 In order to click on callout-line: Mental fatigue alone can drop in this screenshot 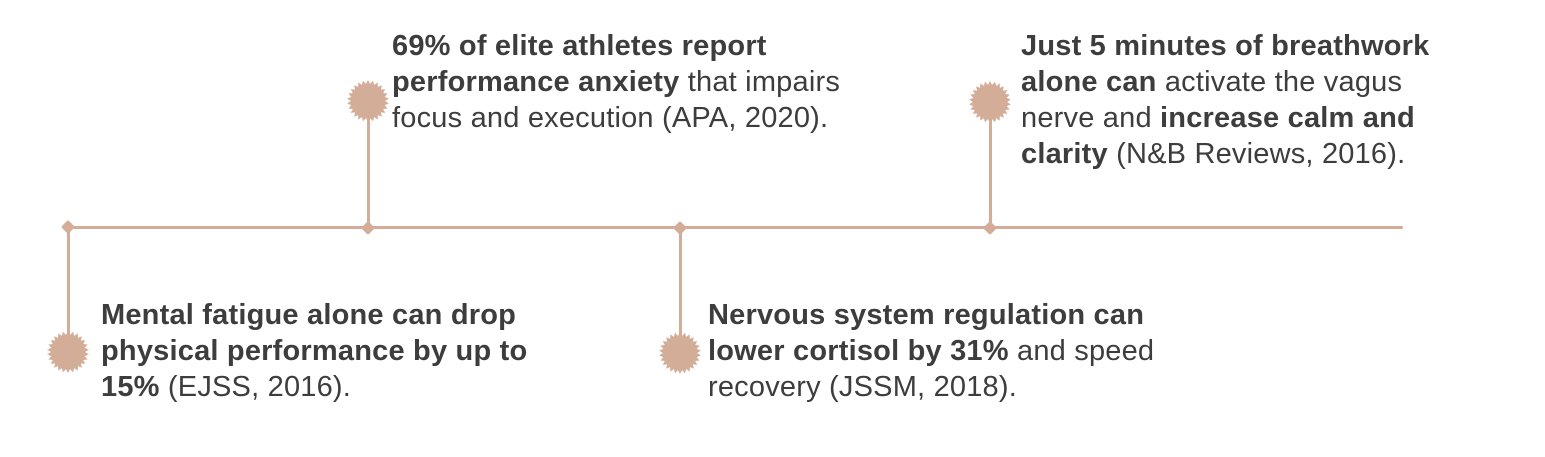, I will do `click(314, 315)`.